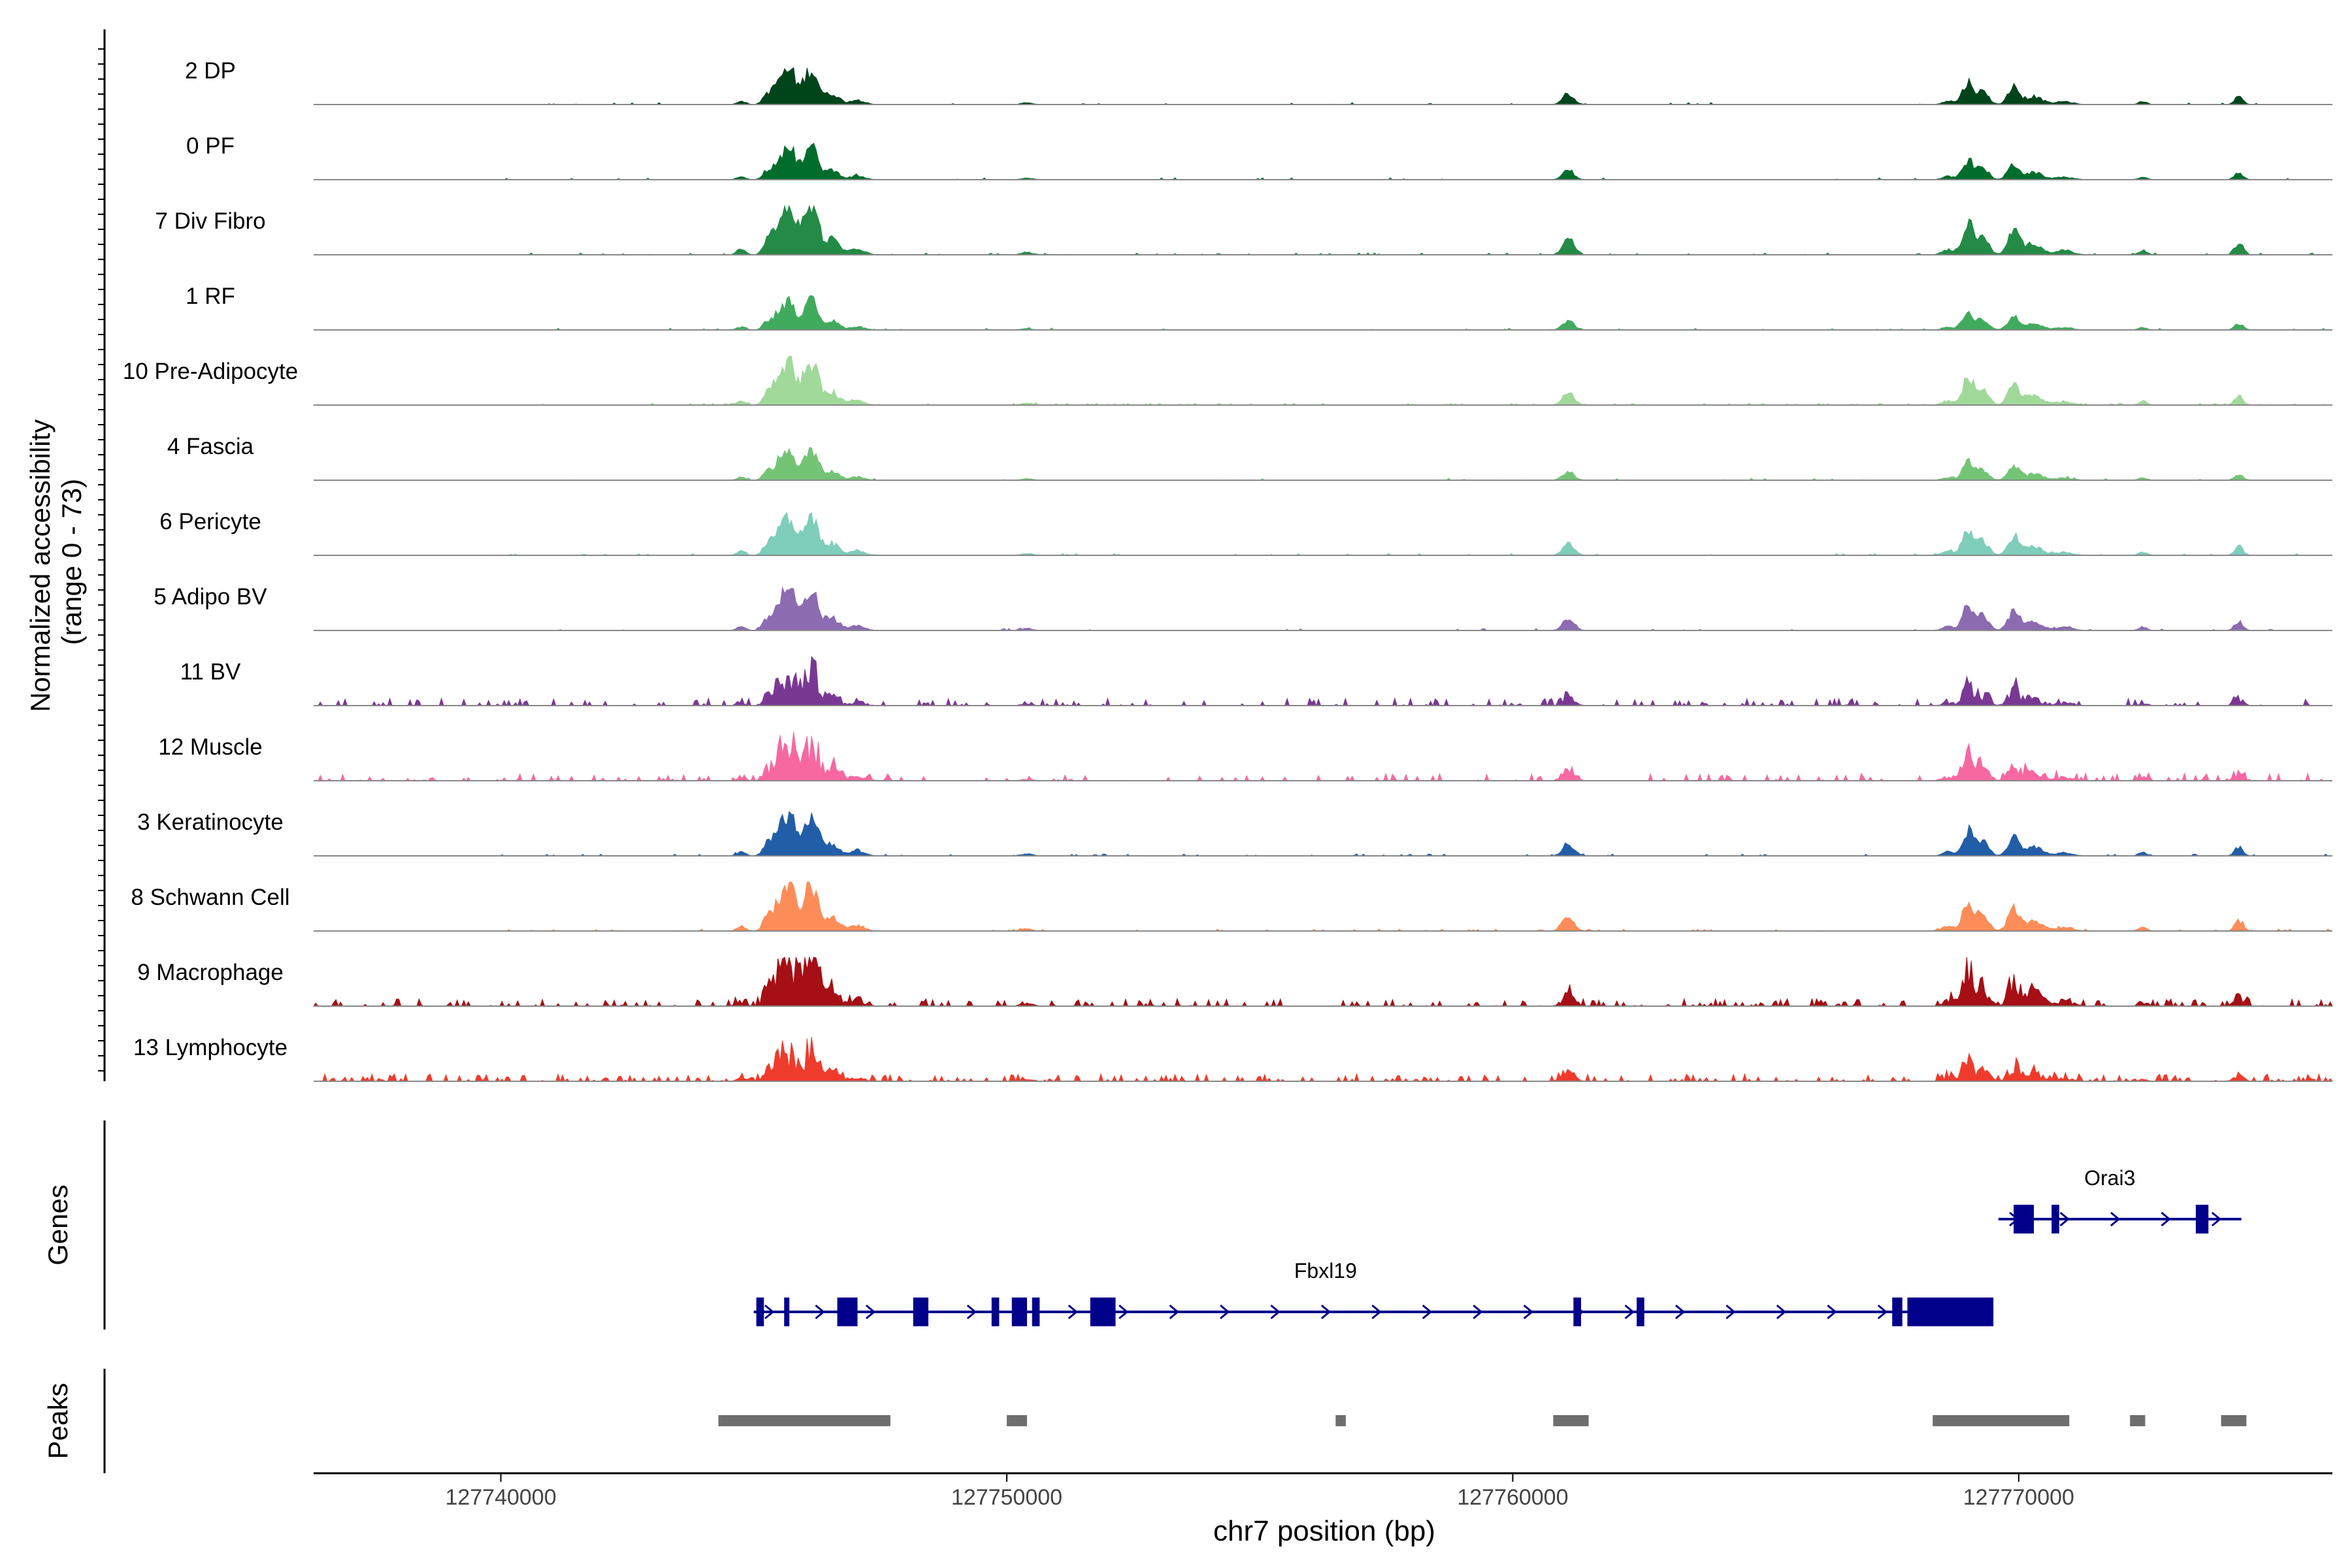  Describe the element at coordinates (210, 446) in the screenshot. I see `track-label: 4 Fascia` at that location.